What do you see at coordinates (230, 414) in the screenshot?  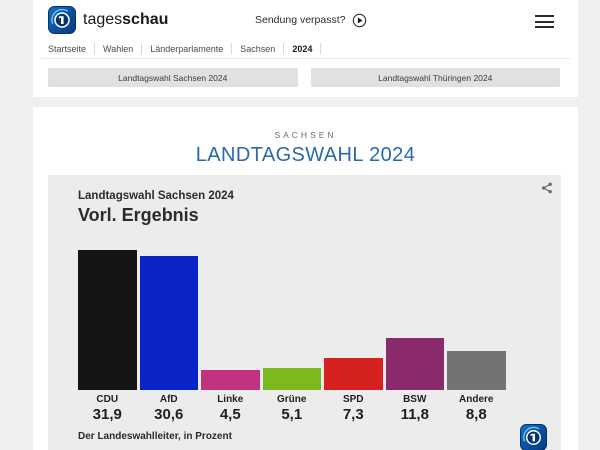 I see `bar-value-linke: 4,5` at bounding box center [230, 414].